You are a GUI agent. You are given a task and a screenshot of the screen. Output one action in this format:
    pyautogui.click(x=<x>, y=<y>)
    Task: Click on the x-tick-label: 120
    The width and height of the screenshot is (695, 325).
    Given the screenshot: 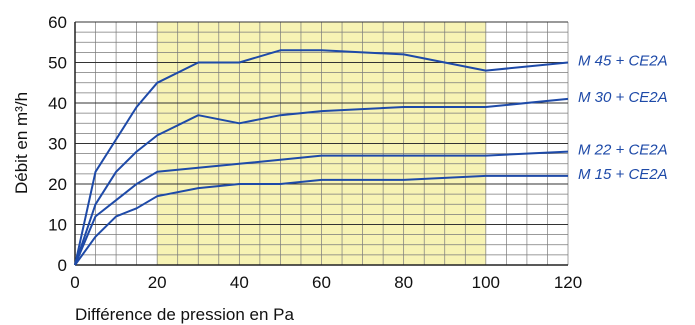 What is the action you would take?
    pyautogui.click(x=568, y=282)
    